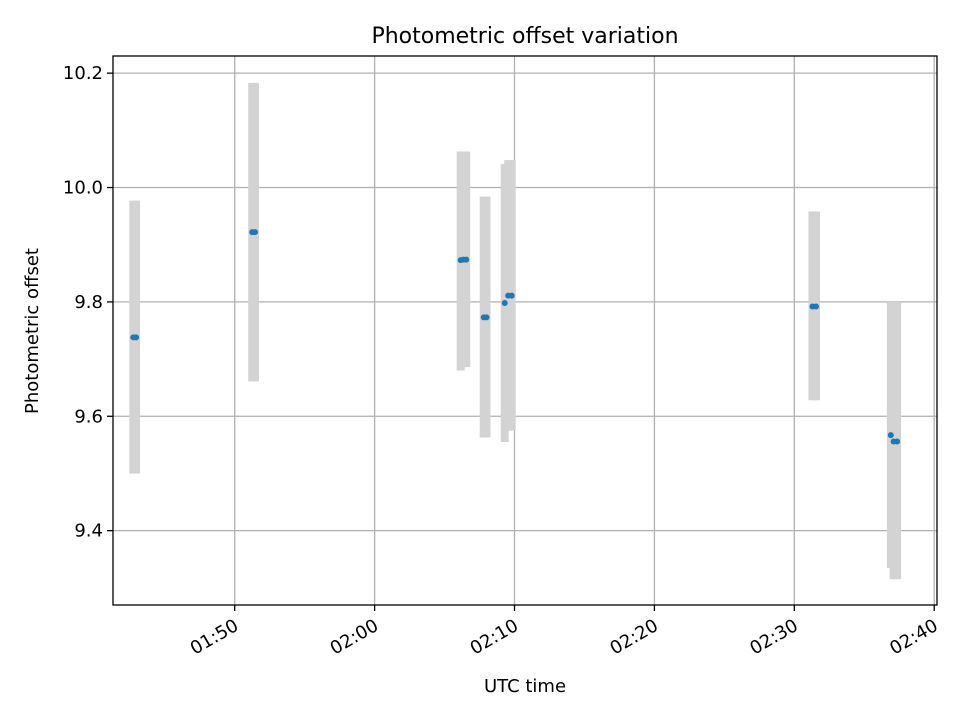 Image resolution: width=960 pixels, height=720 pixels. What do you see at coordinates (525, 686) in the screenshot?
I see `x-axis-label: UTC time` at bounding box center [525, 686].